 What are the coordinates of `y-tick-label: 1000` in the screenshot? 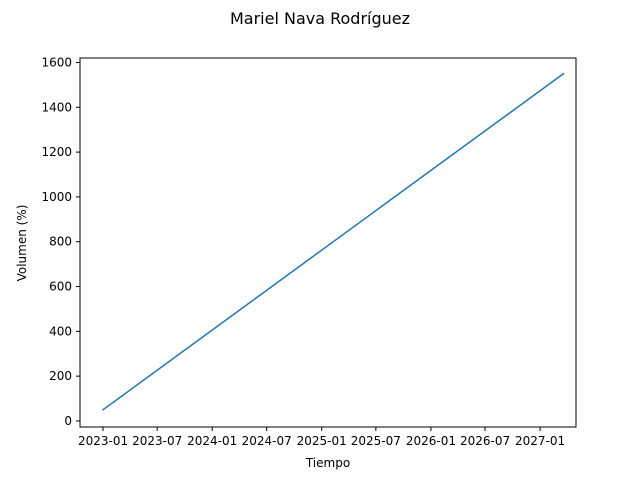 It's located at (56, 197).